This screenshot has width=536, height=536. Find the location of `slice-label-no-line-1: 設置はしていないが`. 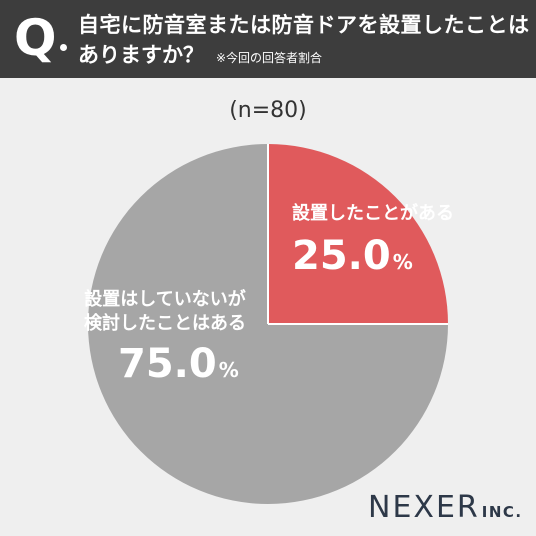

slice-label-no-line-1: 設置はしていないが is located at coordinates (165, 299).